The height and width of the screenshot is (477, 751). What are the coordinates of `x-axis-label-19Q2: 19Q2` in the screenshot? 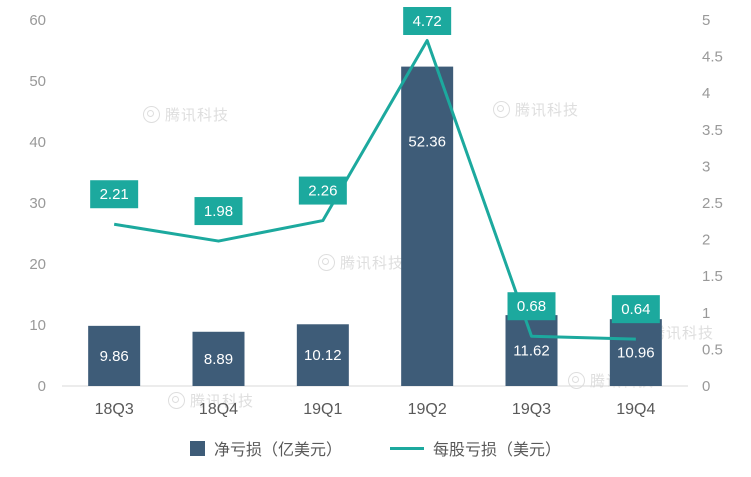 It's located at (427, 409).